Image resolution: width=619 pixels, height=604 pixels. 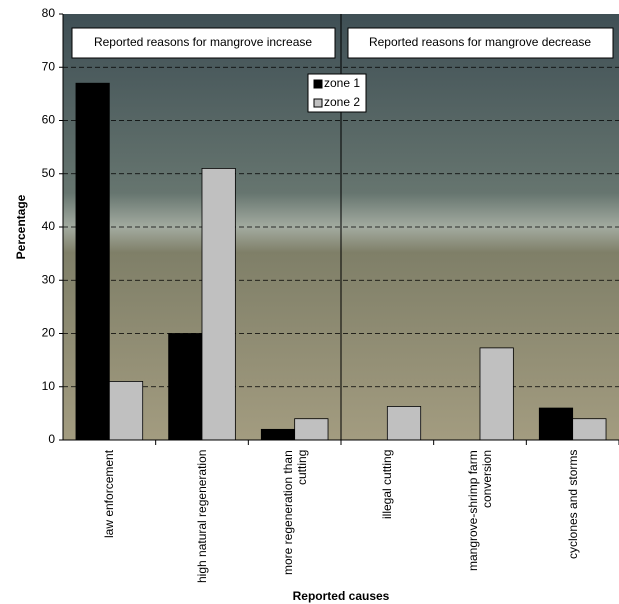 I want to click on x-tick-label: cyclones and storms, so click(x=572, y=505).